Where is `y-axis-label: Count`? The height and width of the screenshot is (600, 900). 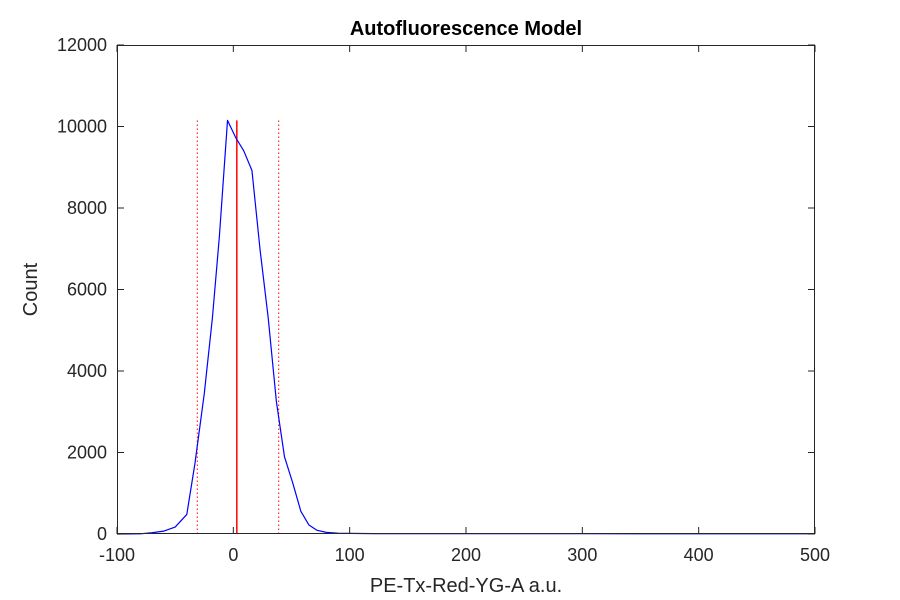 y-axis-label: Count is located at coordinates (31, 289).